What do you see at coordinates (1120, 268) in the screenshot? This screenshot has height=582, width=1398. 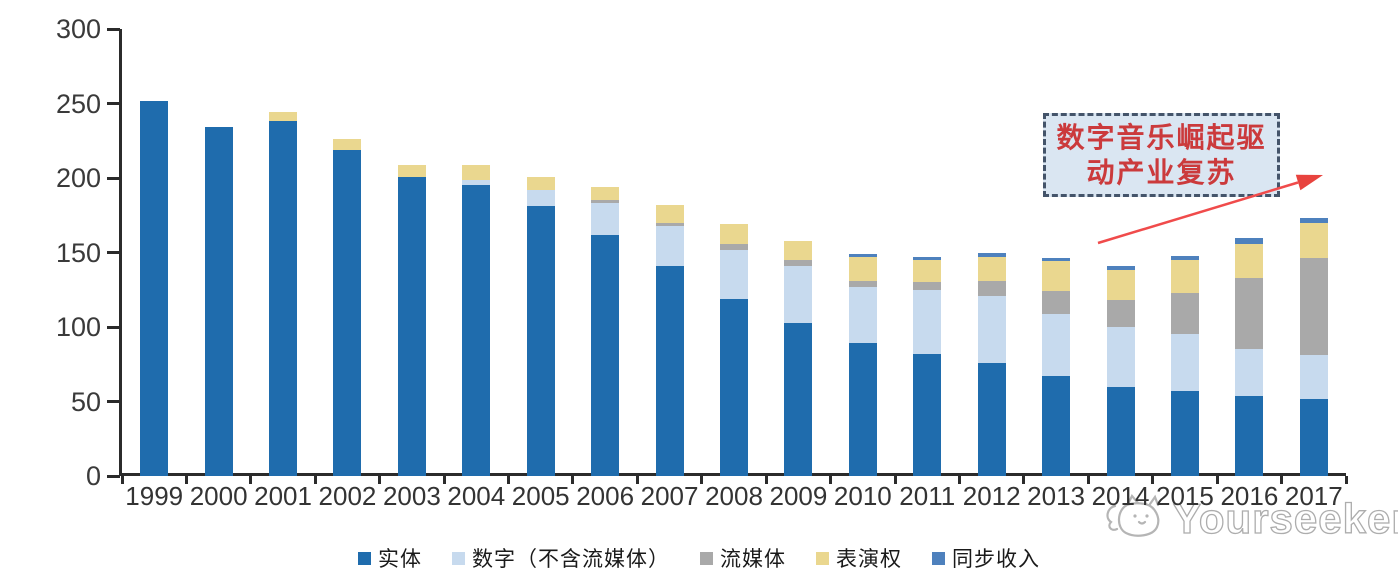 I see `bar-2014-segment-同步收入` at bounding box center [1120, 268].